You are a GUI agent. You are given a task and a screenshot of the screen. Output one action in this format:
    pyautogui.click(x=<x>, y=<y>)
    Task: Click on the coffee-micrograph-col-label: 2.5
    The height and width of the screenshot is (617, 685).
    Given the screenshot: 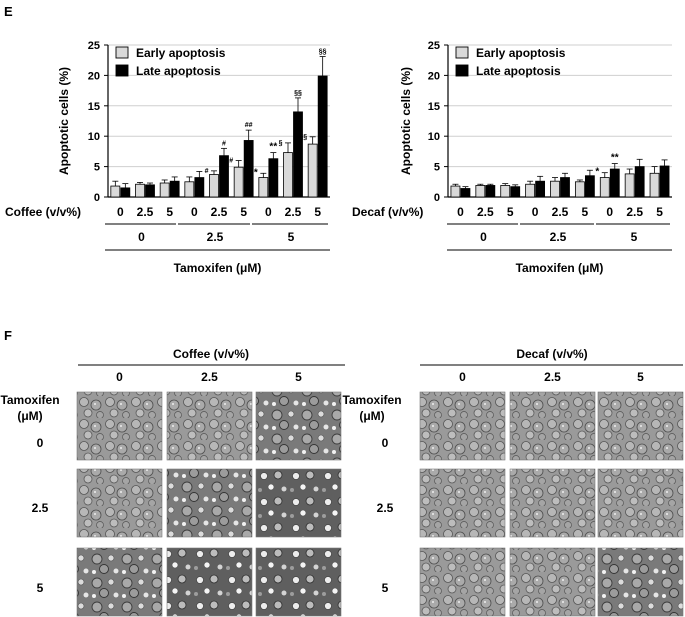 What is the action you would take?
    pyautogui.click(x=209, y=377)
    